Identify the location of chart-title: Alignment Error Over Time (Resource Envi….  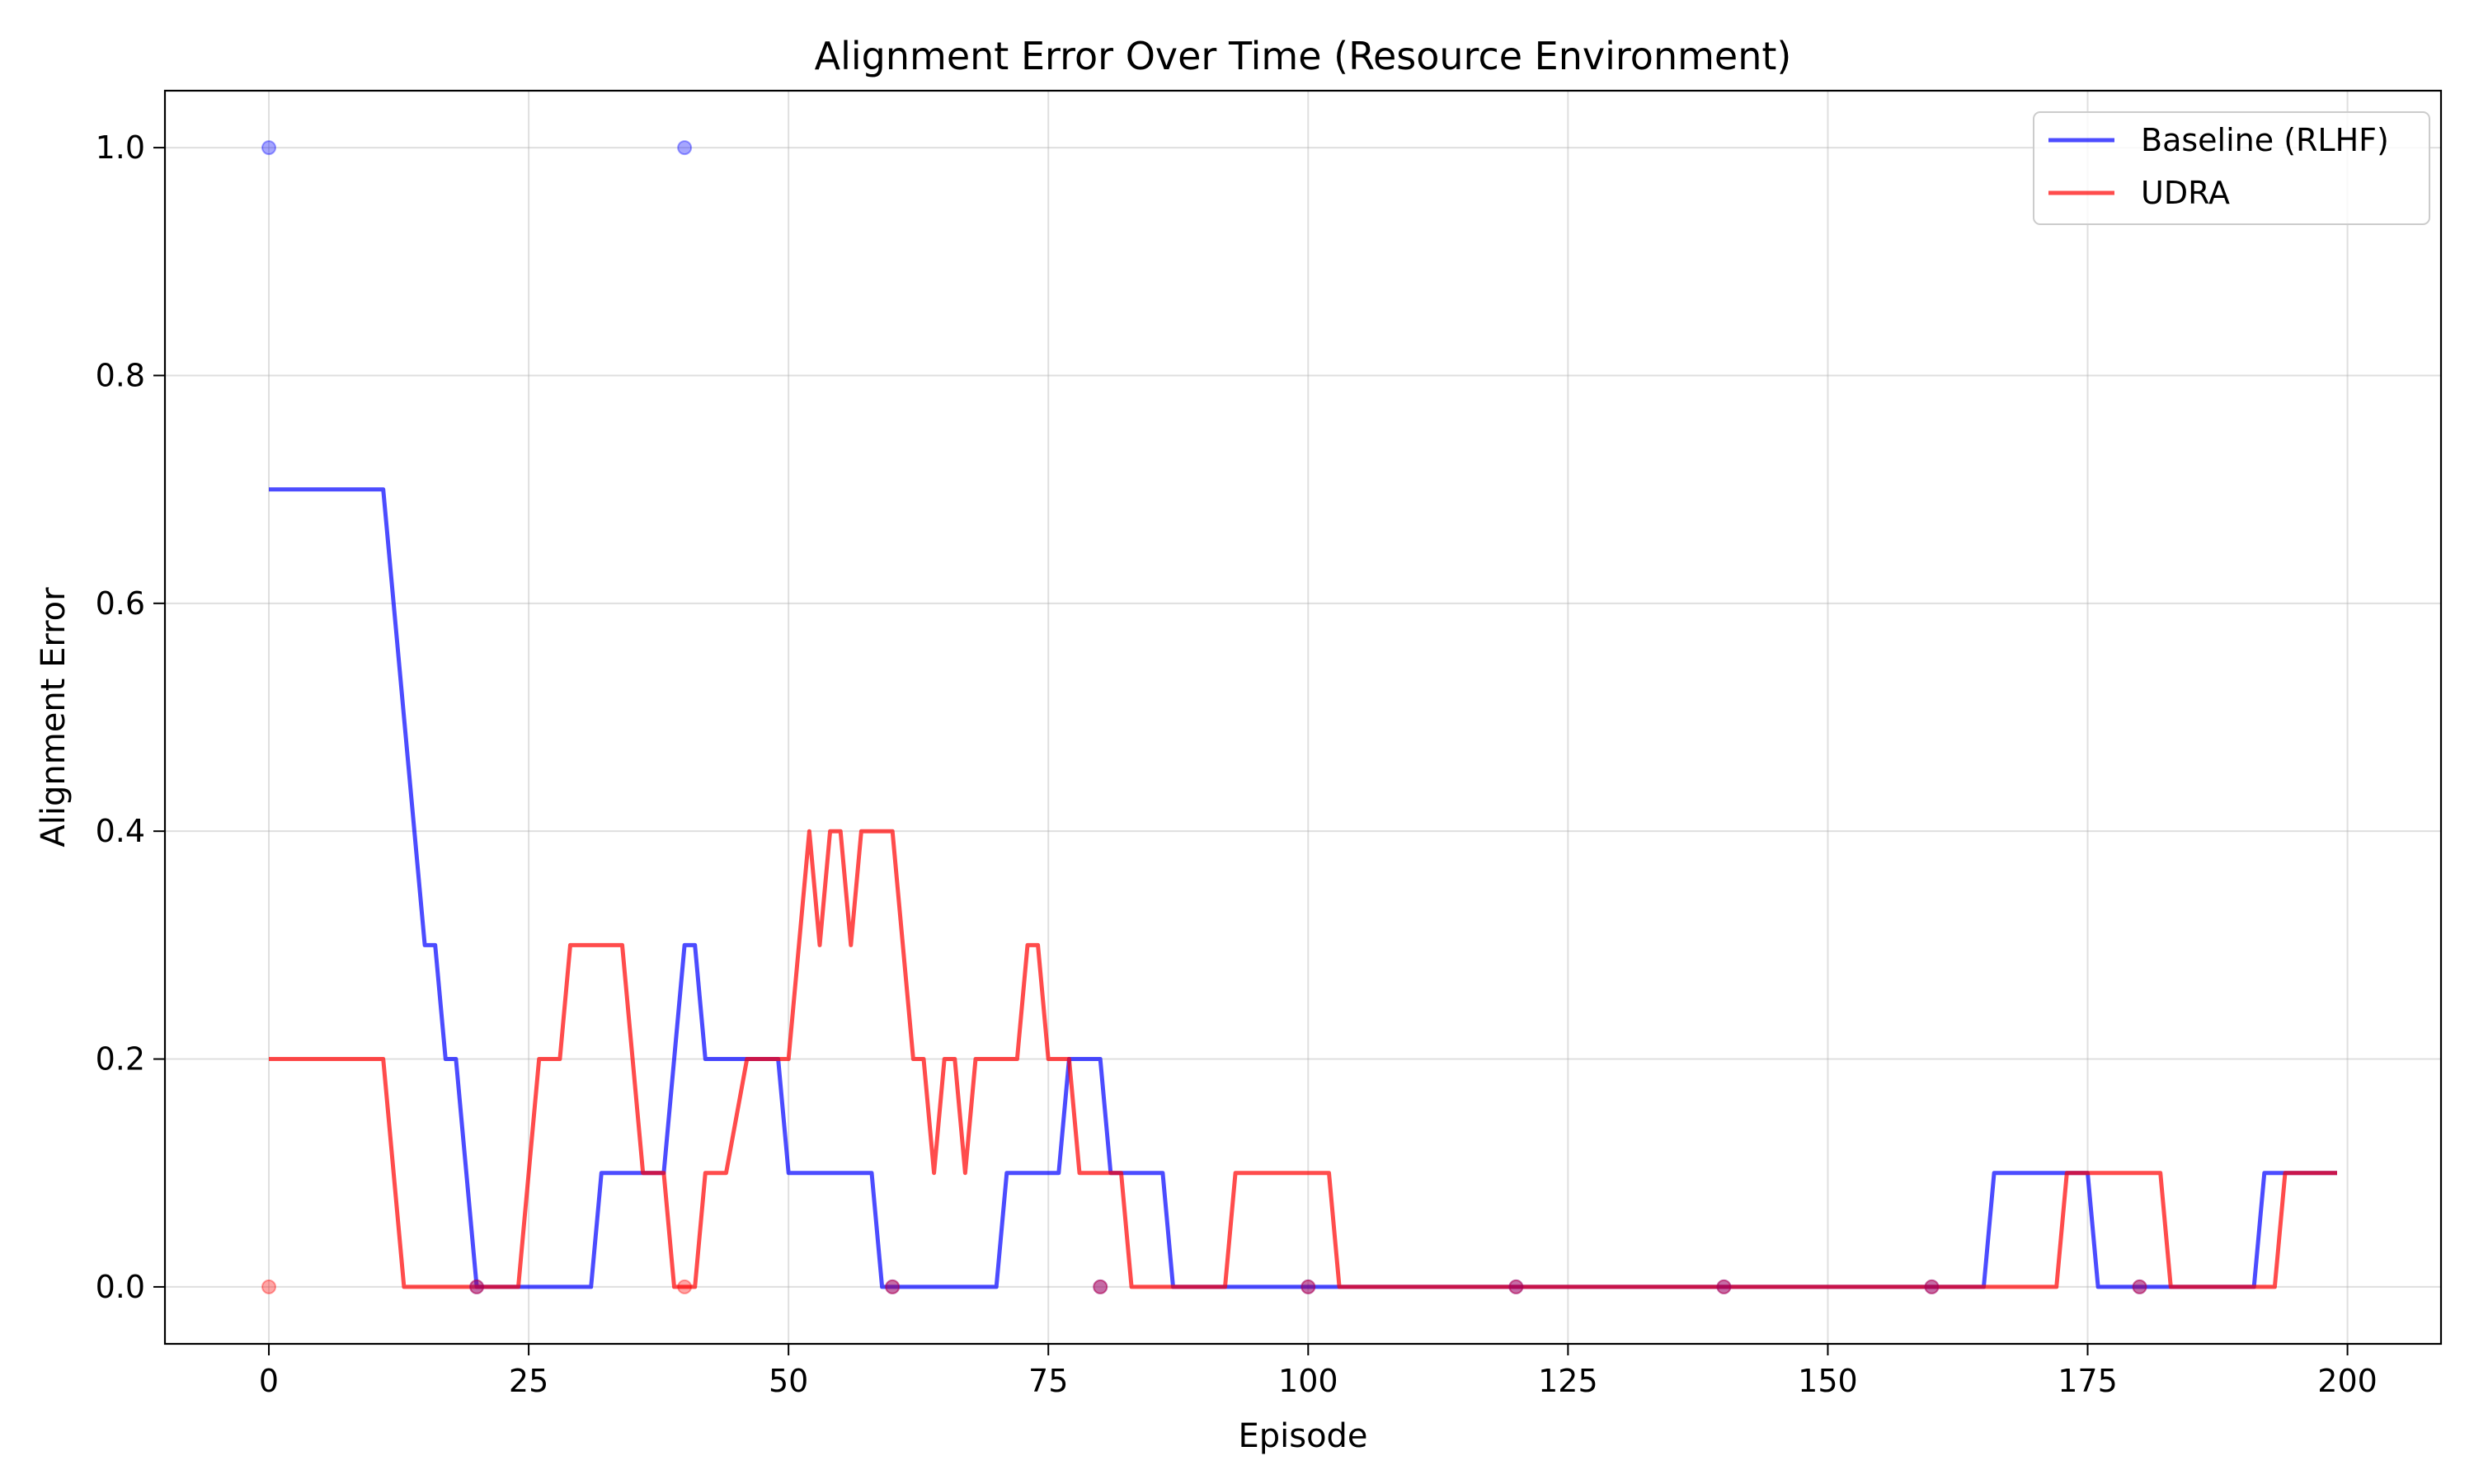
(1303, 56).